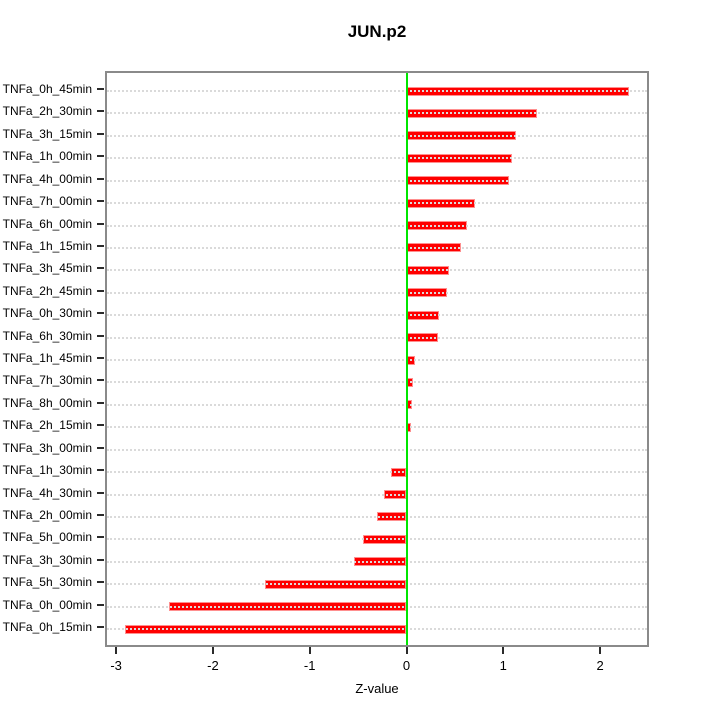 The image size is (720, 720). I want to click on category-label: TNFa_3h_30min, so click(47, 559).